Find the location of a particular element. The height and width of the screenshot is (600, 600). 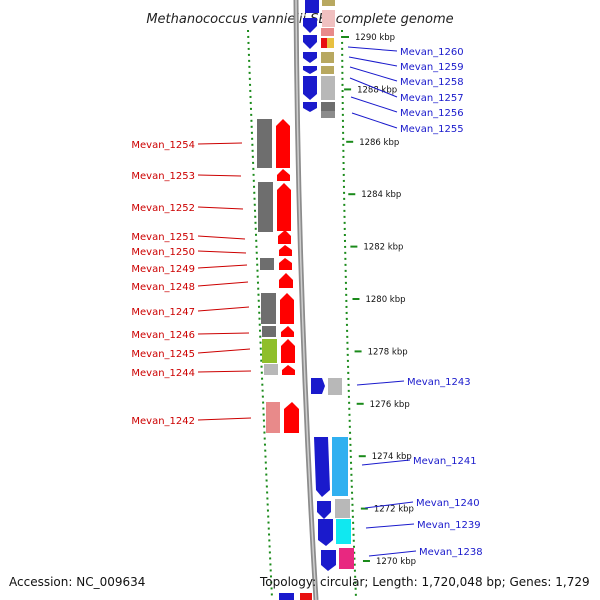

scale-tick-label: 1272 kbp is located at coordinates (394, 510).